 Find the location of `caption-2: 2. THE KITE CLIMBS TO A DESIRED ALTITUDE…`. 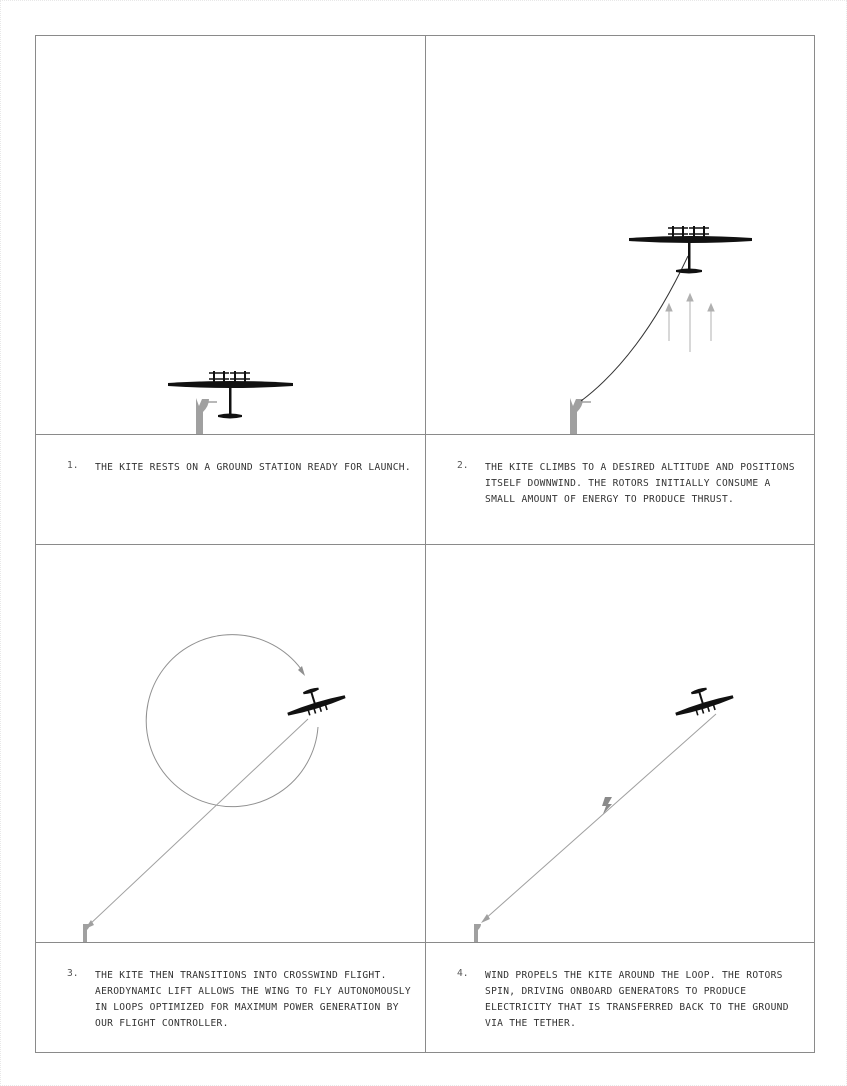

caption-2: 2. THE KITE CLIMBS TO A DESIRED ALTITUDE… is located at coordinates (621, 489).